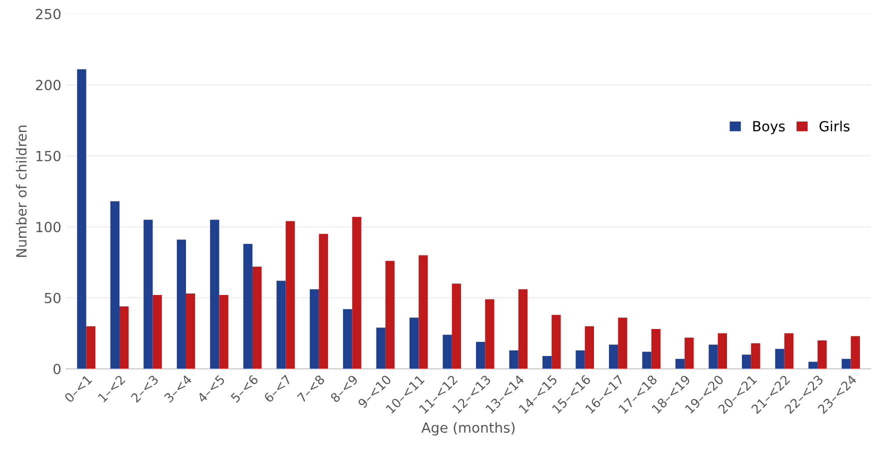  I want to click on x-axis-title: Age (months), so click(468, 429).